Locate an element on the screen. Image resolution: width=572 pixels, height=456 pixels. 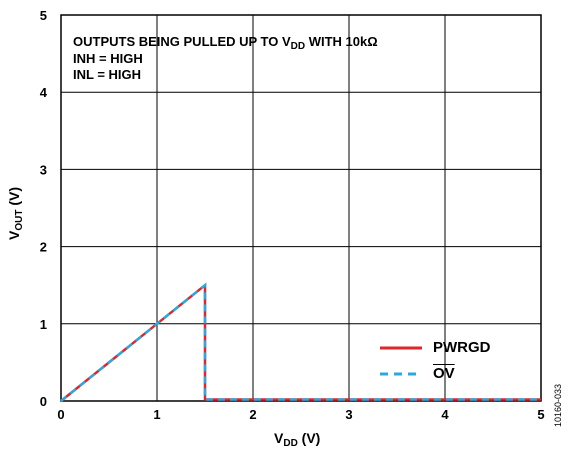
y-axis-label: VOUT (V) is located at coordinates (15, 213).